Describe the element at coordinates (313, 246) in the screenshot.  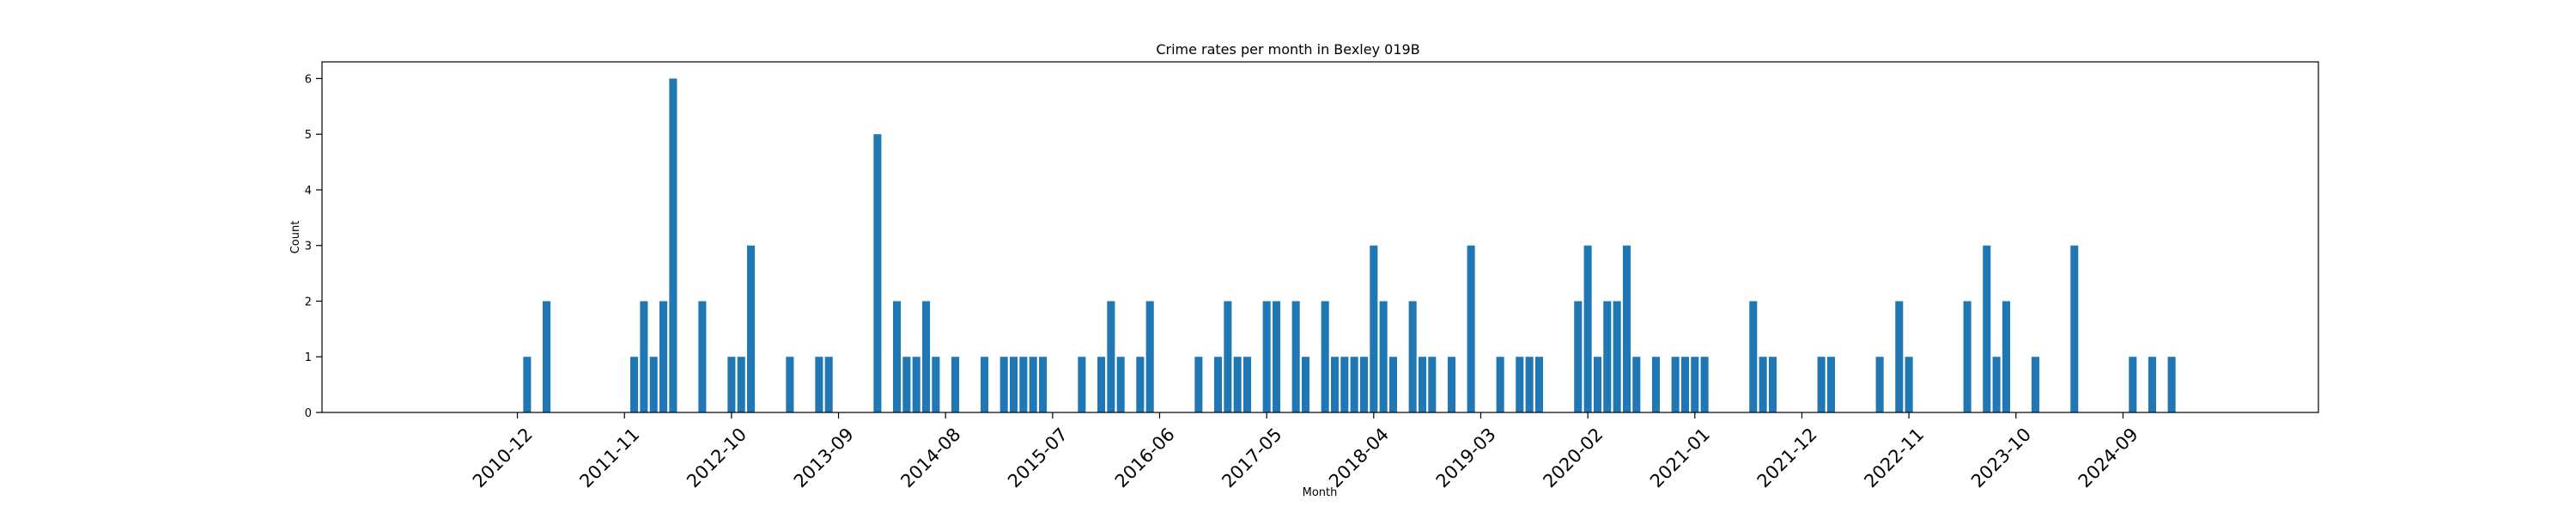
I see `y-axis-ticks: 0 1 2 3 4 5 6` at that location.